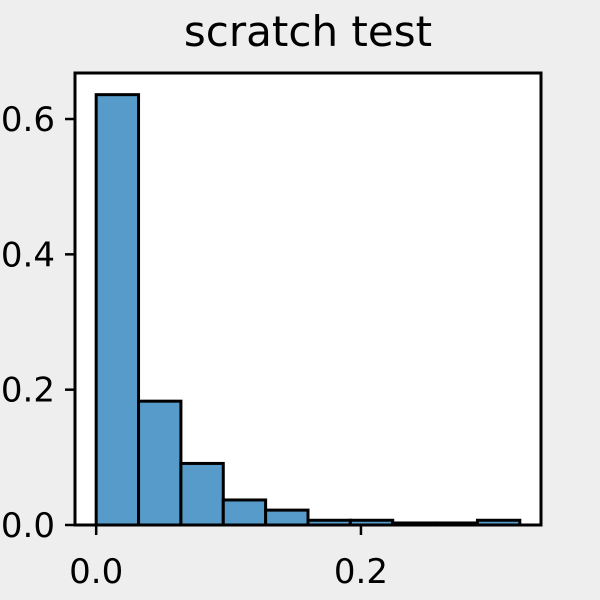 The image size is (600, 600). I want to click on y-tick-label: 0.0, so click(28, 526).